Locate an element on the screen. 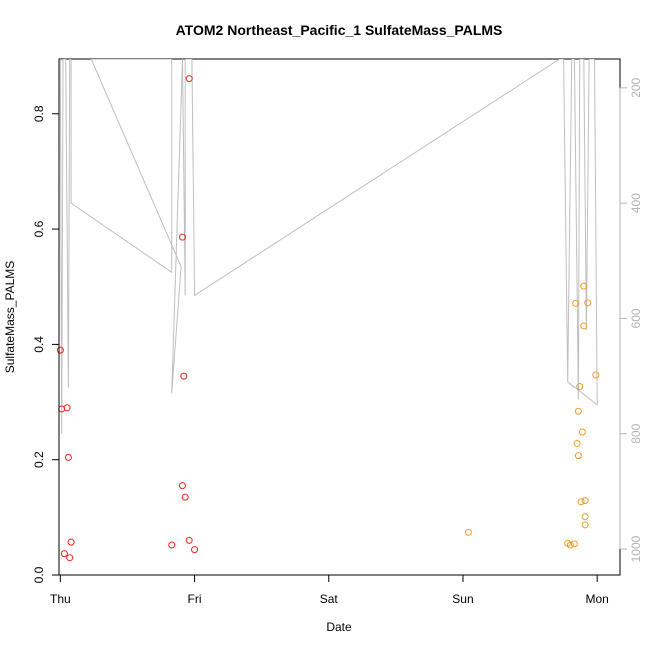 Image resolution: width=650 pixels, height=650 pixels. y-axis-label: SulfateMass_PALMS is located at coordinates (10, 317).